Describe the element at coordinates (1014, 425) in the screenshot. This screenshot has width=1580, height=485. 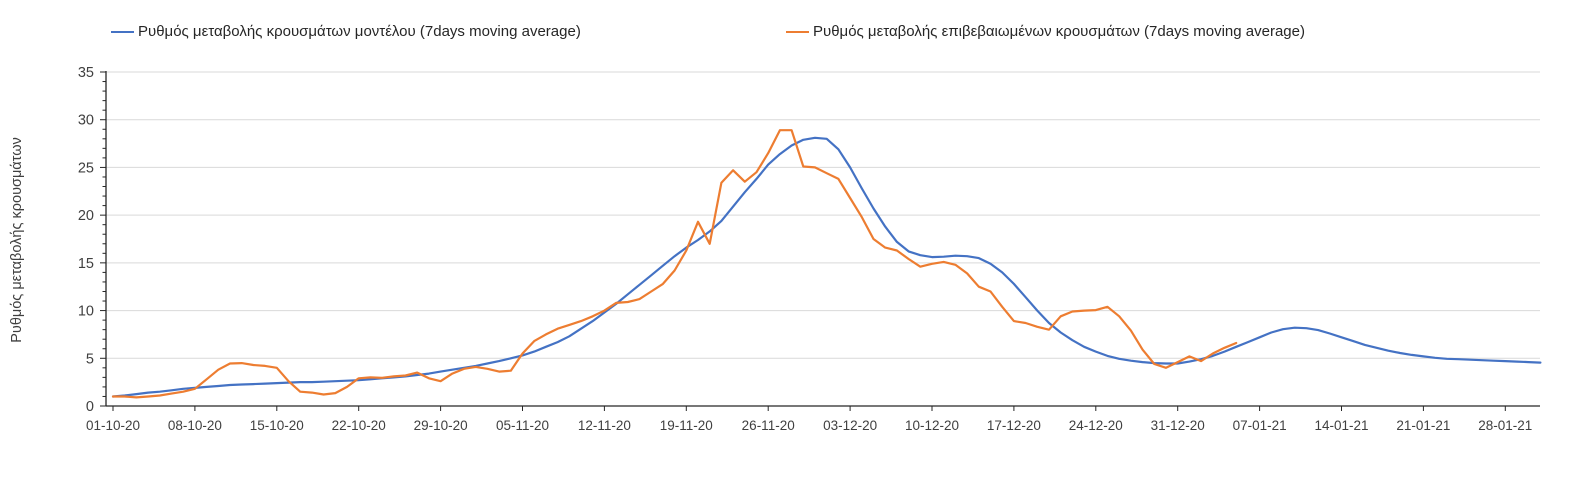
I see `x-tick-label-17-12-20: 17-12-20` at that location.